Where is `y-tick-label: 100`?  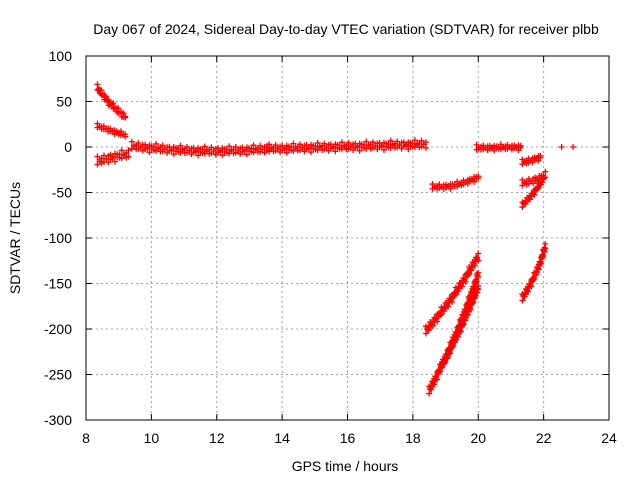 y-tick-label: 100 is located at coordinates (61, 56).